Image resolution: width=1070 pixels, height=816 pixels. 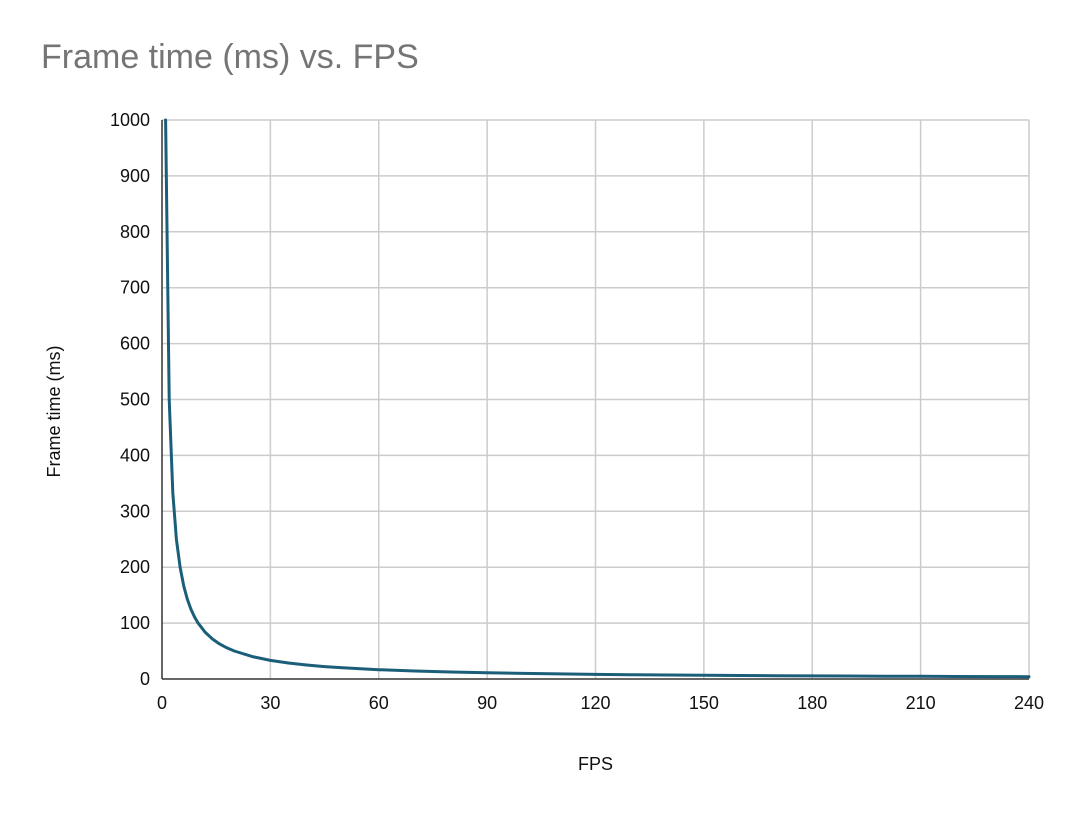 What do you see at coordinates (595, 764) in the screenshot?
I see `x-axis-title: FPS` at bounding box center [595, 764].